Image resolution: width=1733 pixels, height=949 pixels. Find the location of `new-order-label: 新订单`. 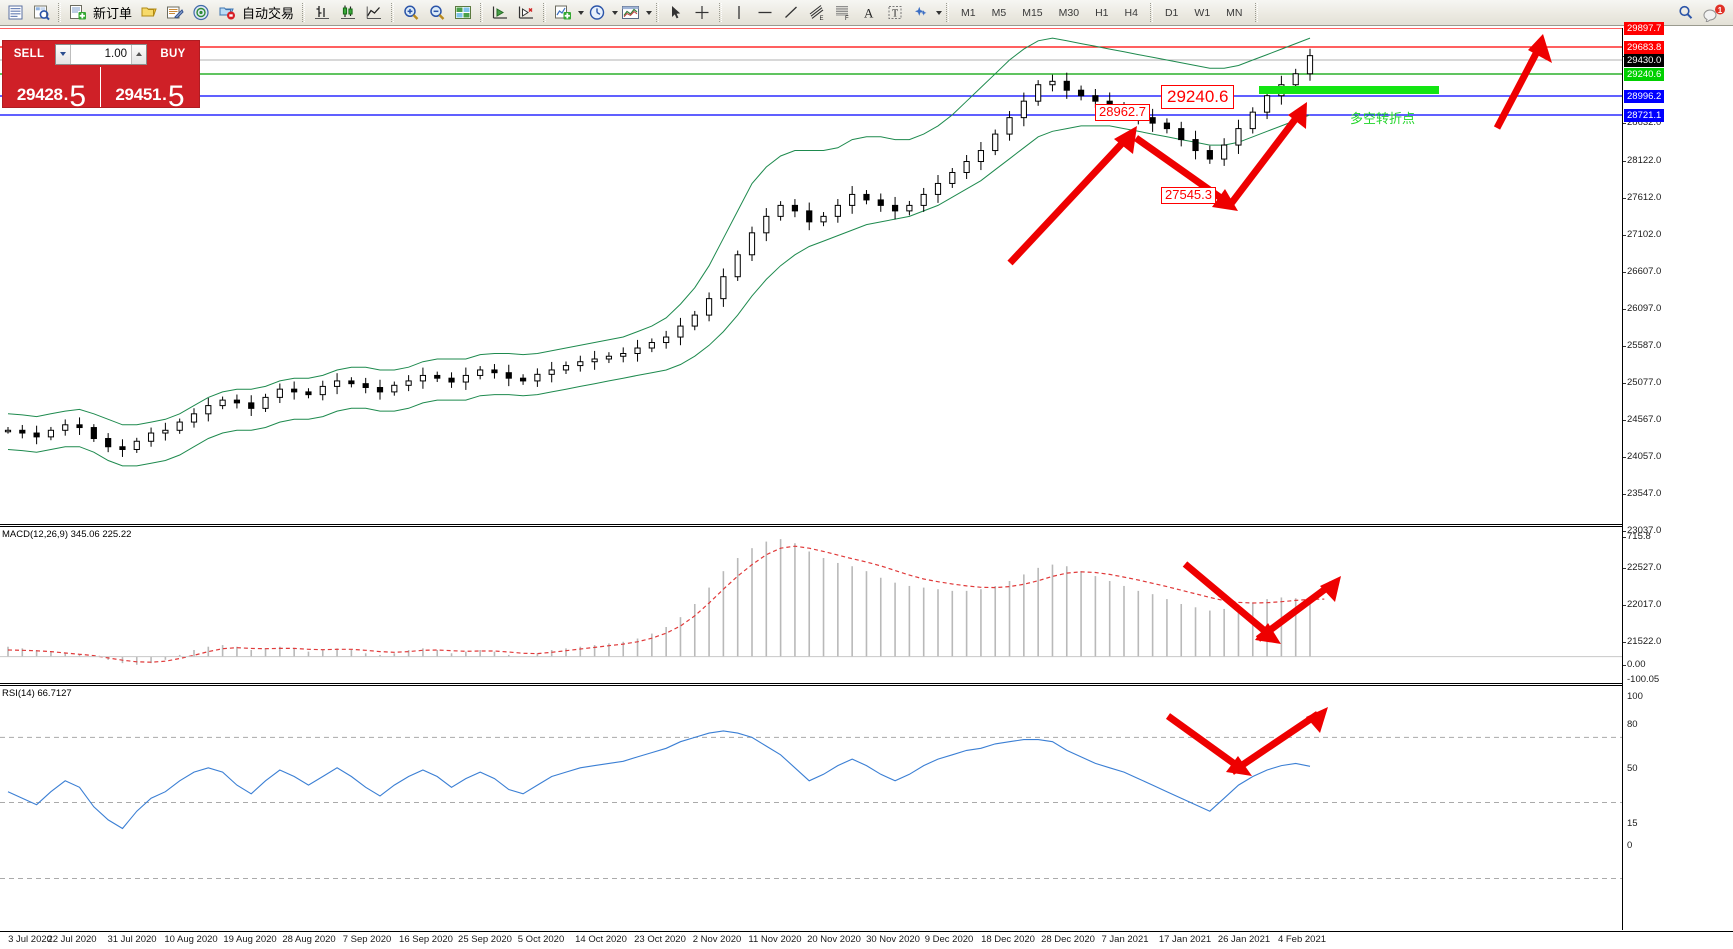

new-order-label: 新订单 is located at coordinates (113, 13).